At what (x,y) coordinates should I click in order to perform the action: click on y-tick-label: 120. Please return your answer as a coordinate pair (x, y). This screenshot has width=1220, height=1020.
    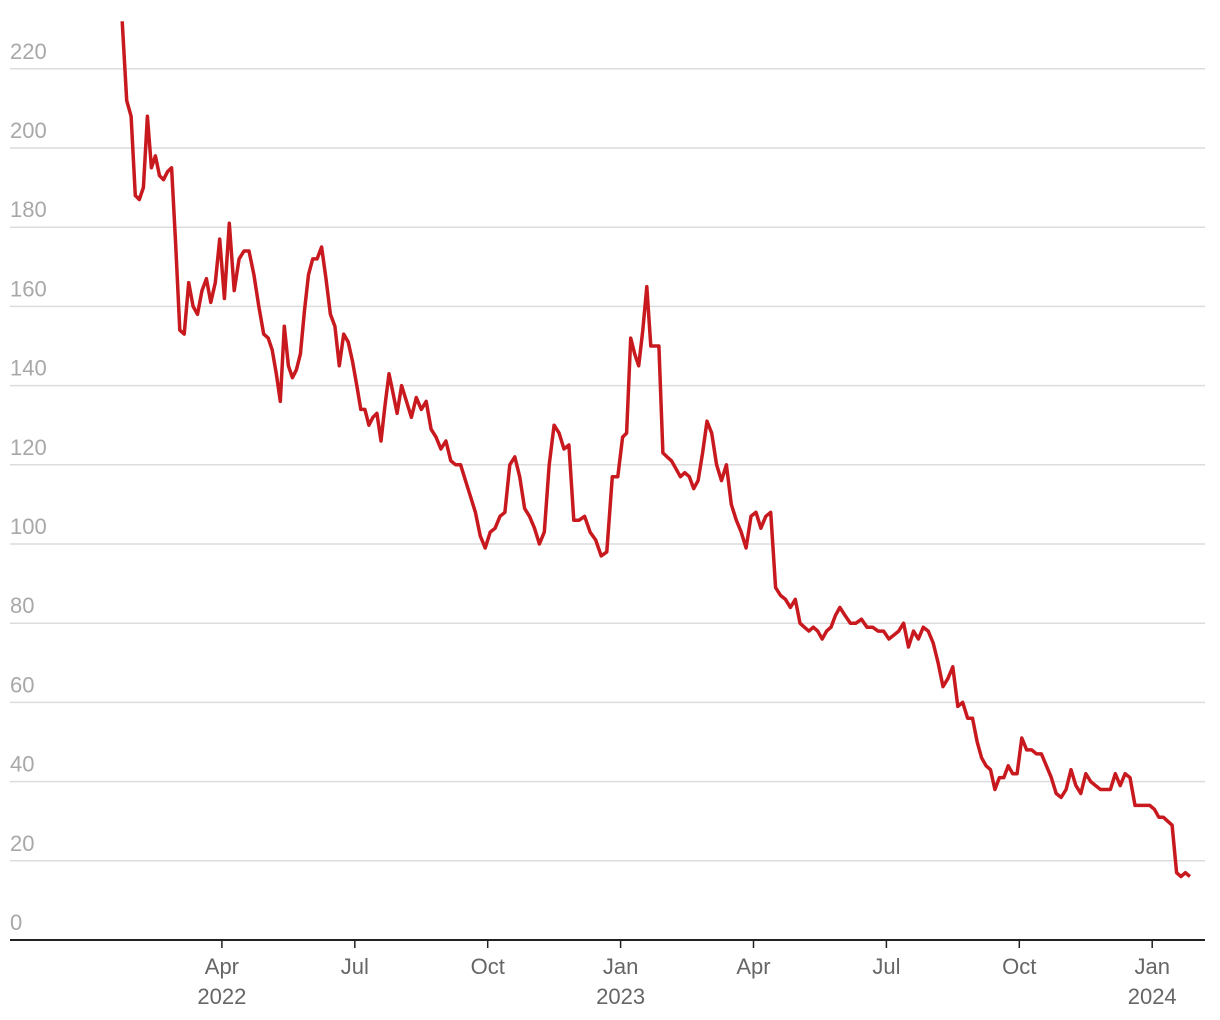
    Looking at the image, I should click on (28, 447).